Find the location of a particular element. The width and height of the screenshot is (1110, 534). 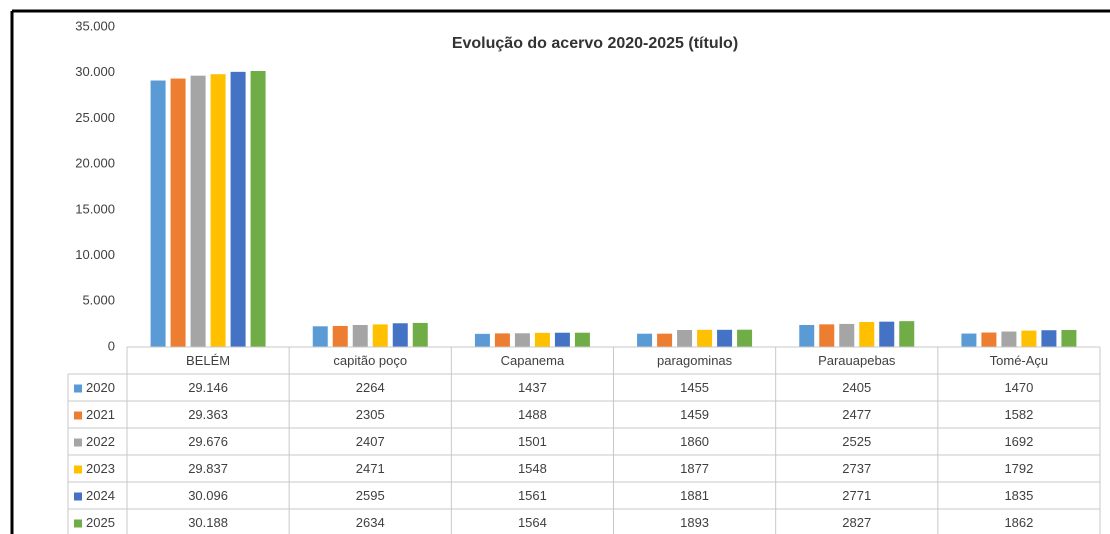

table-value: 1582 is located at coordinates (1018, 414).